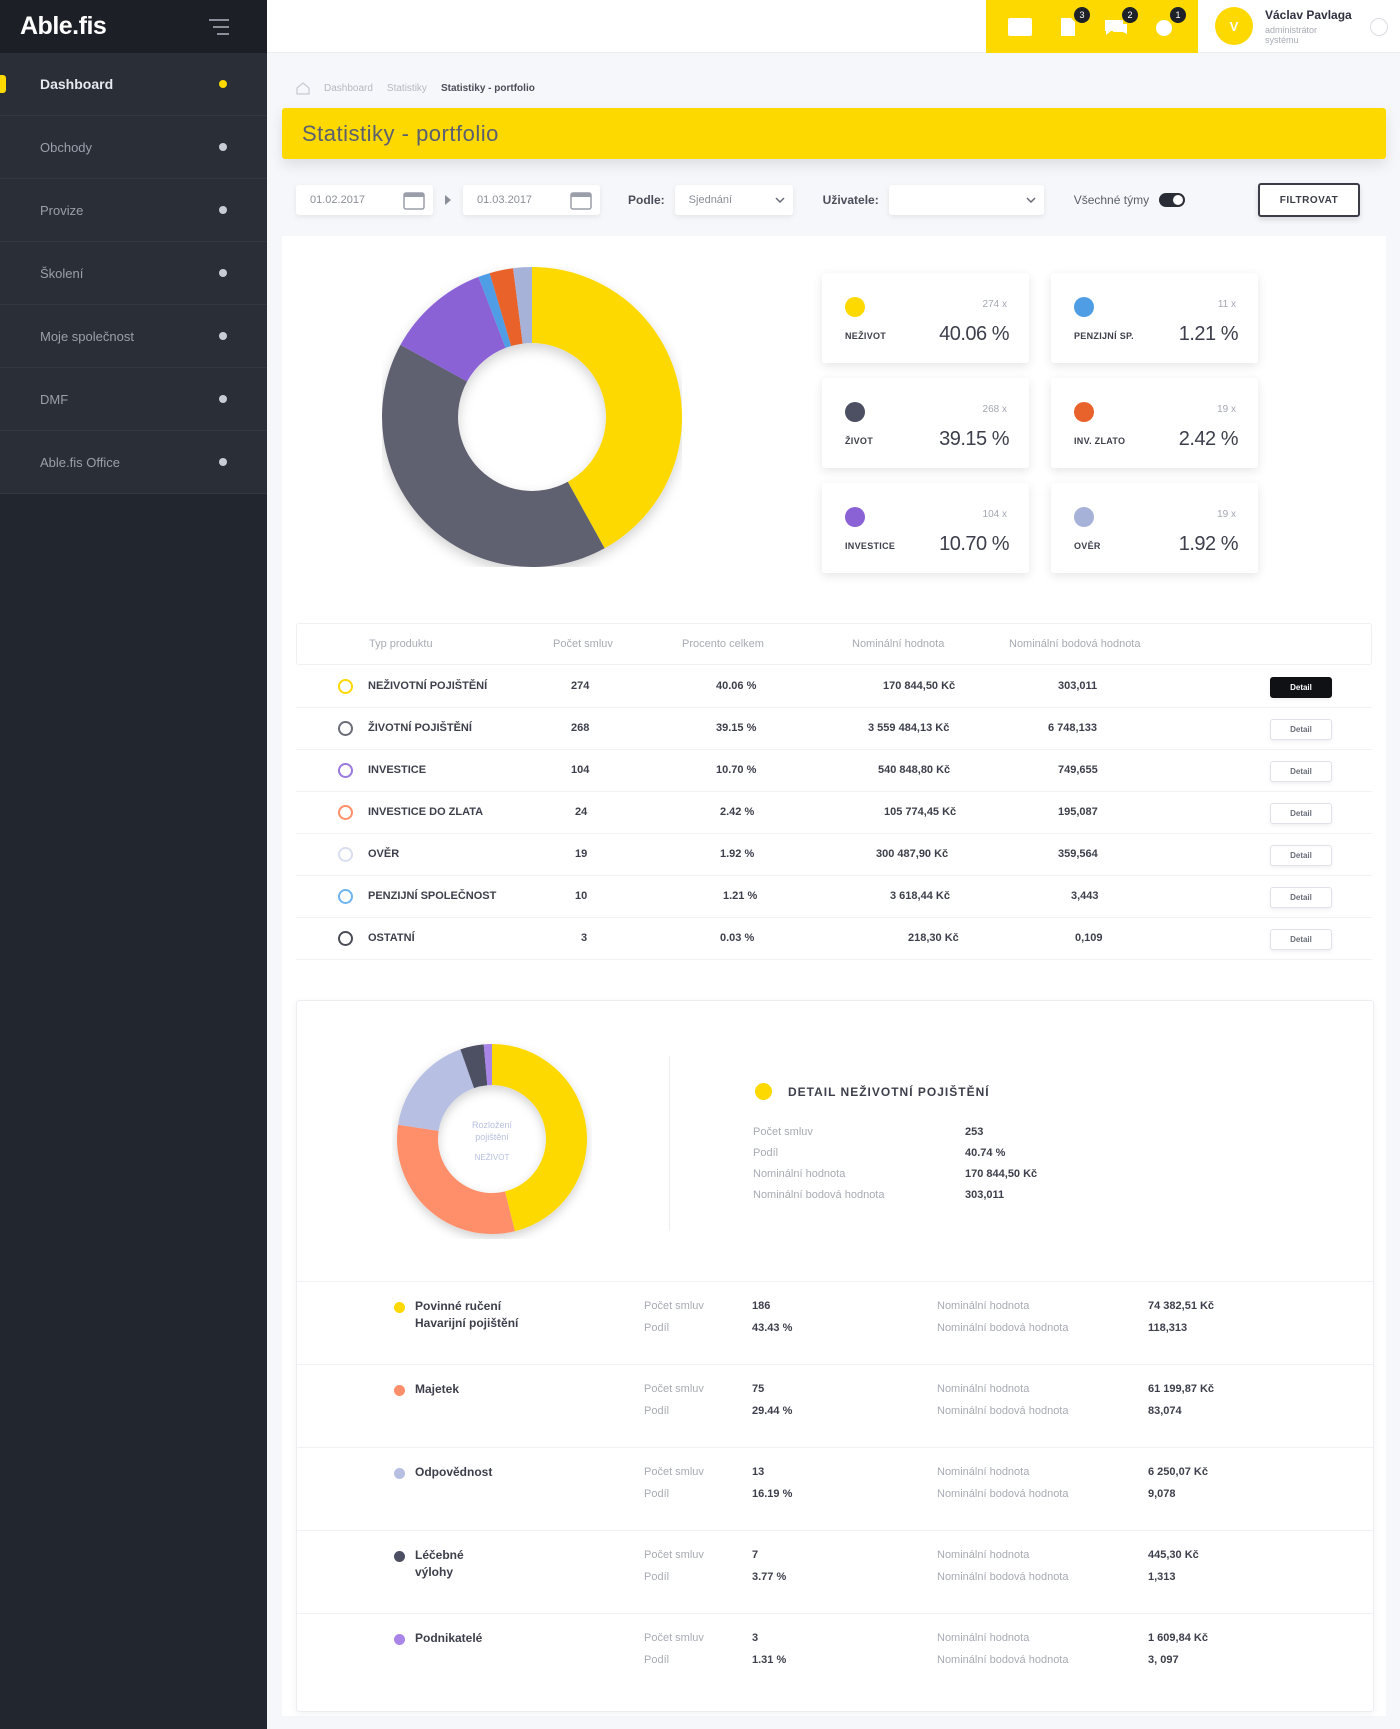 The image size is (1400, 1729). I want to click on donut-slice-investice, so click(453, 329).